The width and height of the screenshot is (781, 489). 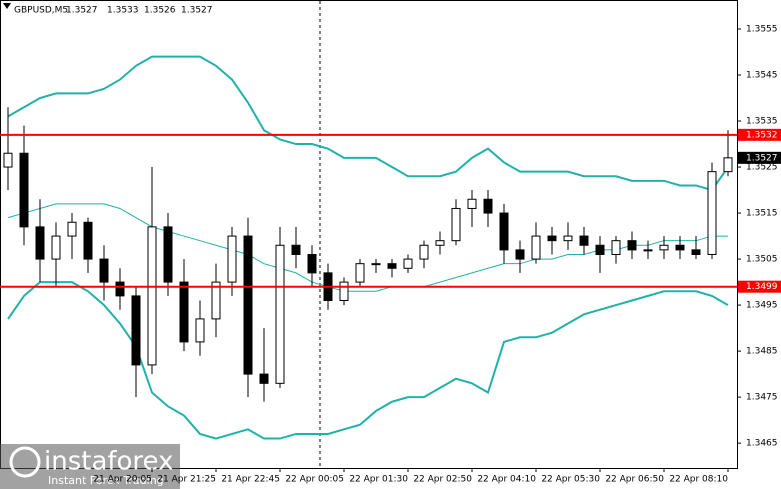 What do you see at coordinates (762, 260) in the screenshot?
I see `y-tick-label: 1.3505` at bounding box center [762, 260].